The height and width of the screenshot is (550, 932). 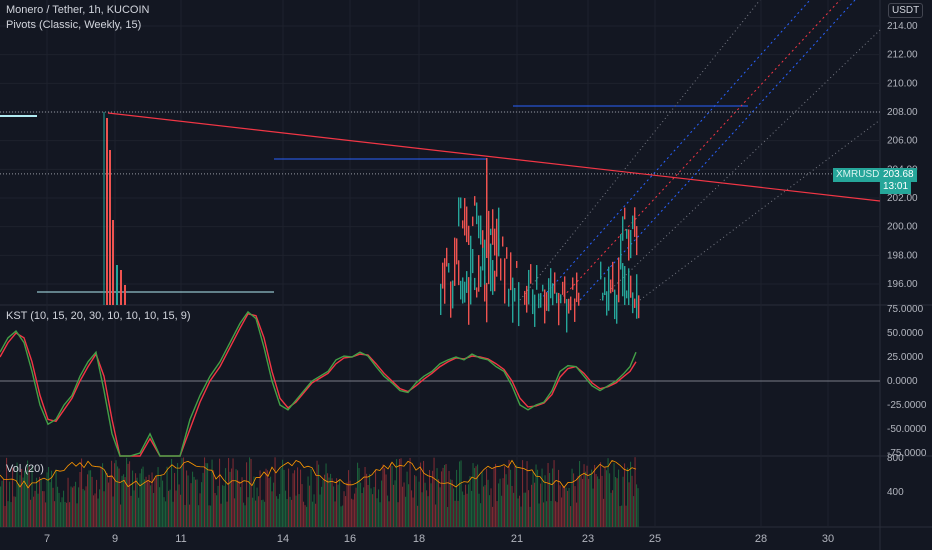 What do you see at coordinates (25, 469) in the screenshot?
I see `volume-legend: Vol (20)` at bounding box center [25, 469].